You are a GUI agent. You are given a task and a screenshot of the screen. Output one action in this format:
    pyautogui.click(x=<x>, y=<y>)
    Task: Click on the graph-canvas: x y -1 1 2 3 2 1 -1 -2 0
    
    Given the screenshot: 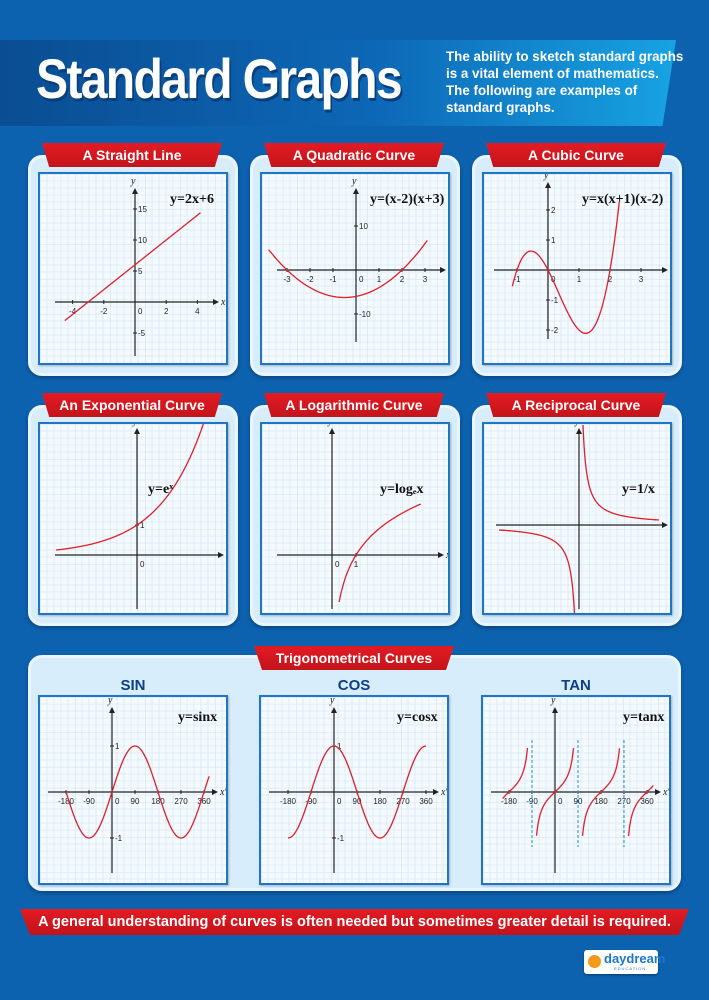 What is the action you would take?
    pyautogui.click(x=577, y=268)
    